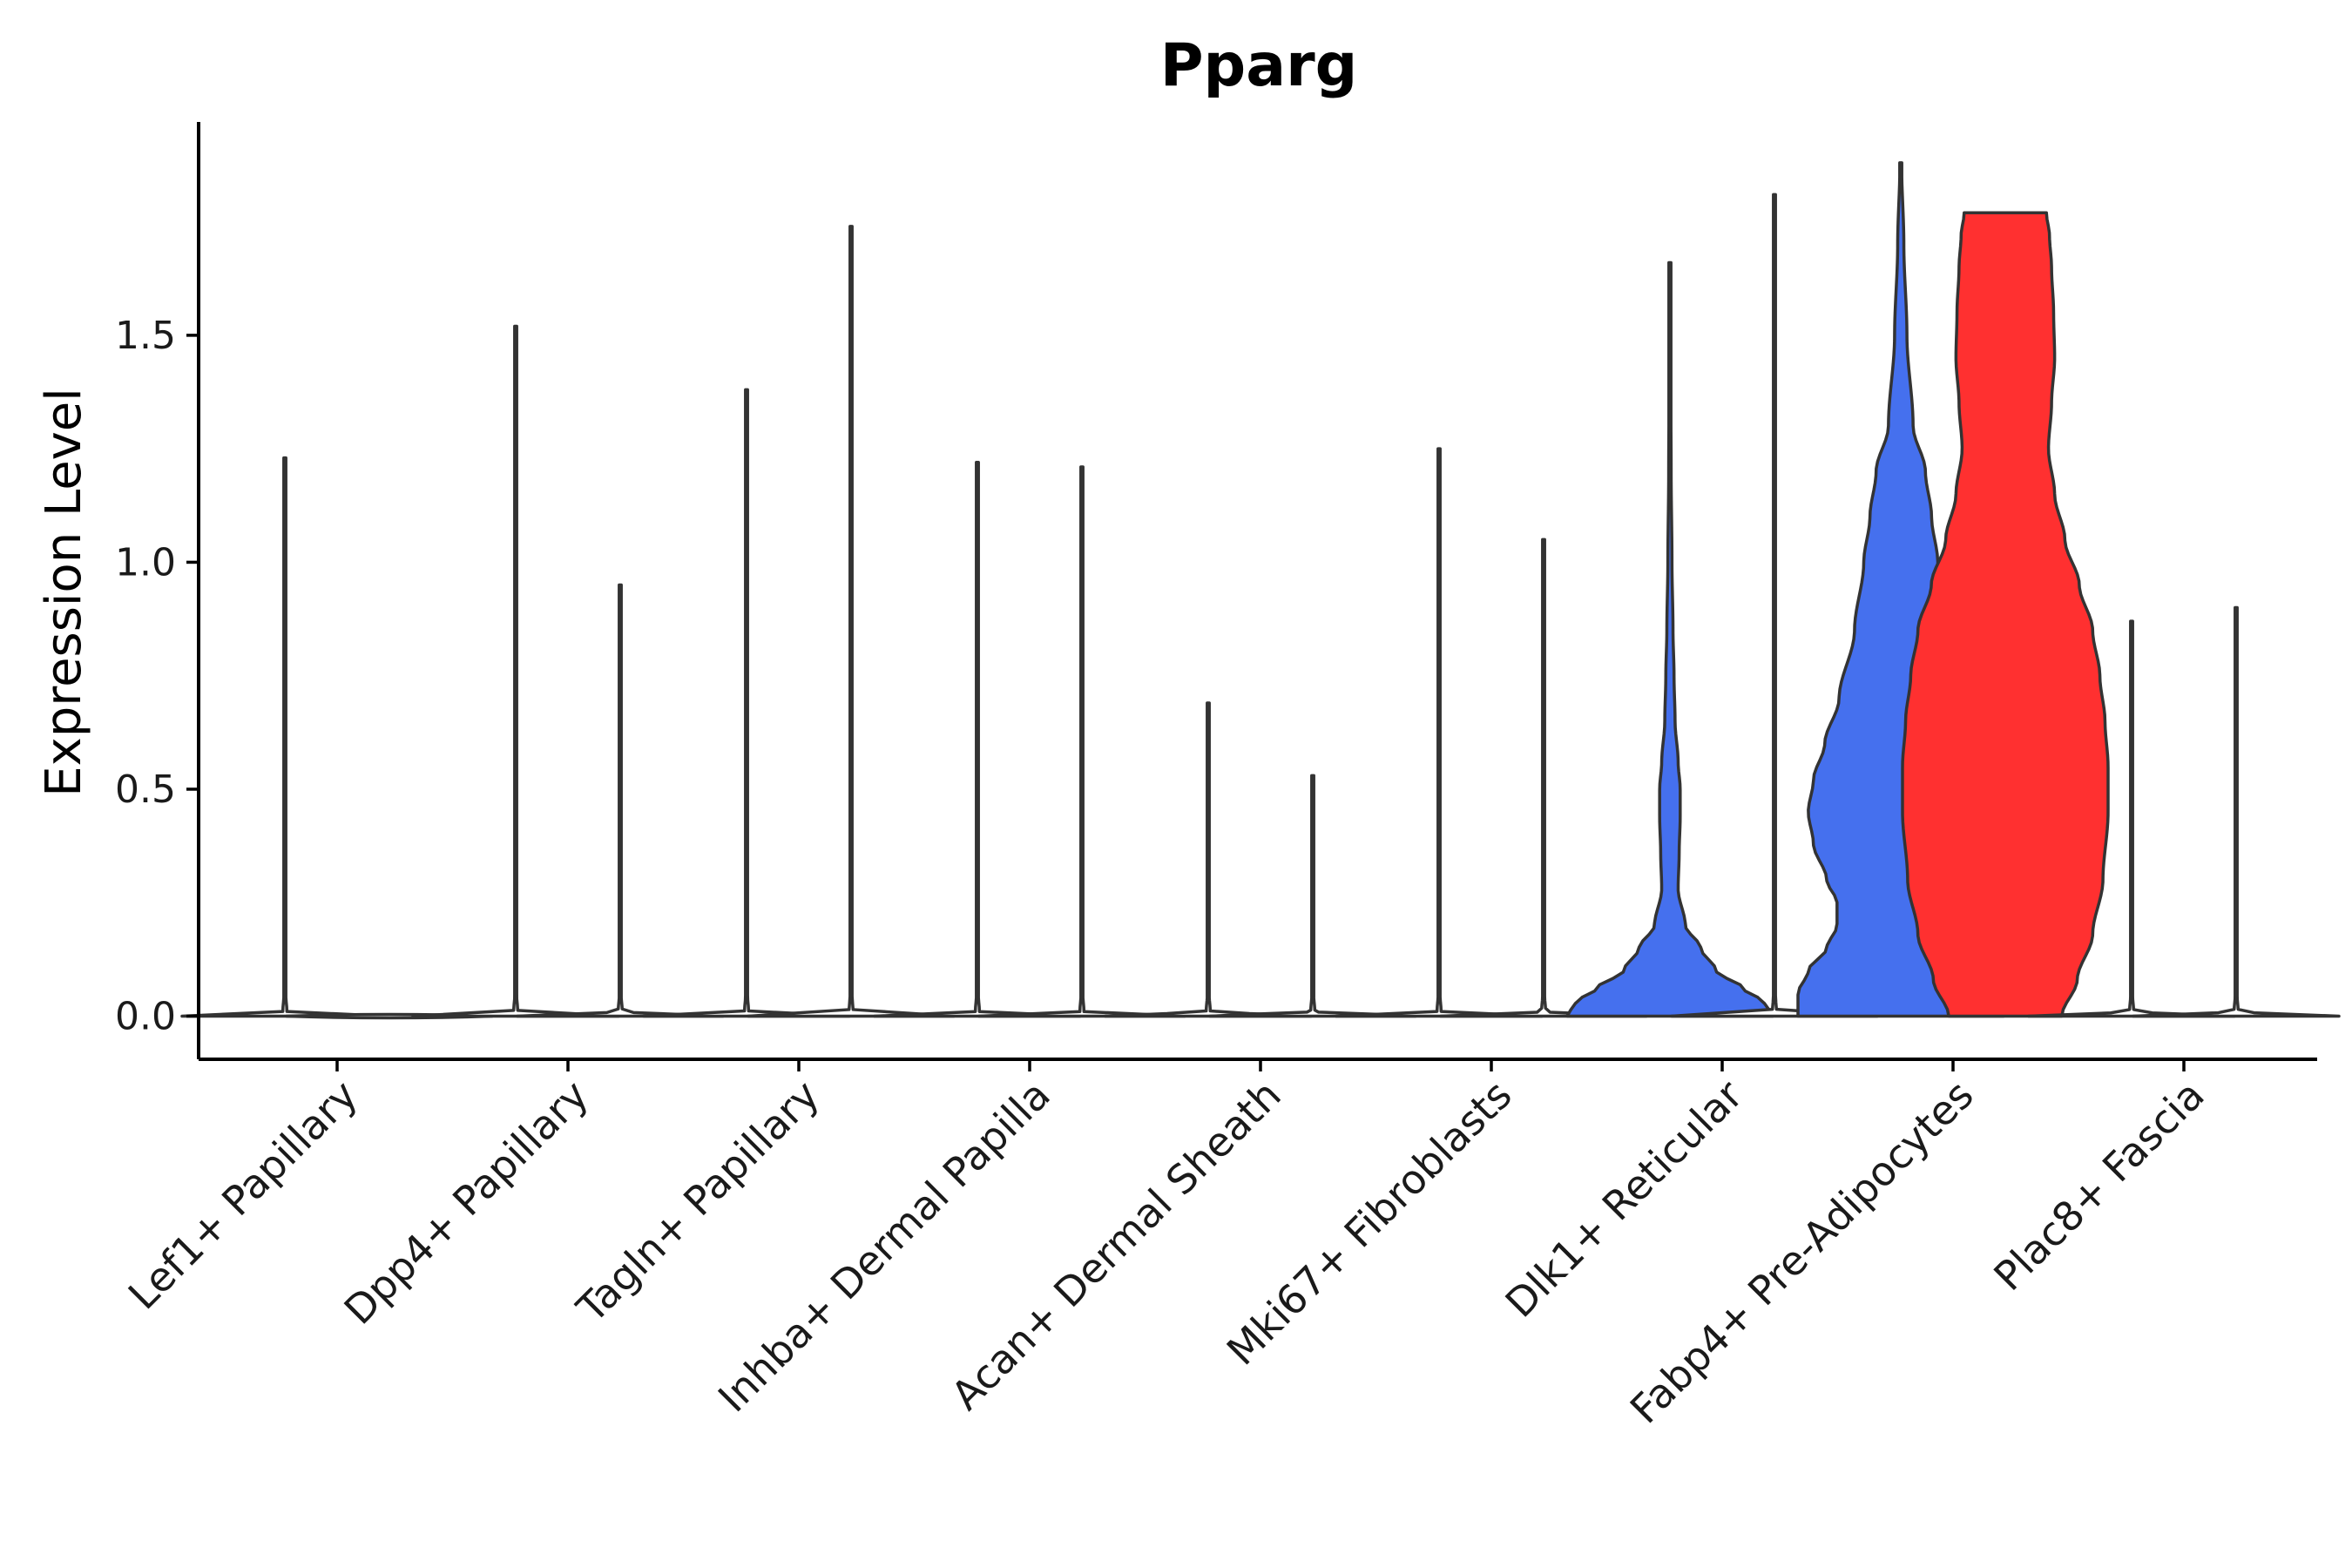  What do you see at coordinates (1669, 639) in the screenshot?
I see `violin-cat6-g0` at bounding box center [1669, 639].